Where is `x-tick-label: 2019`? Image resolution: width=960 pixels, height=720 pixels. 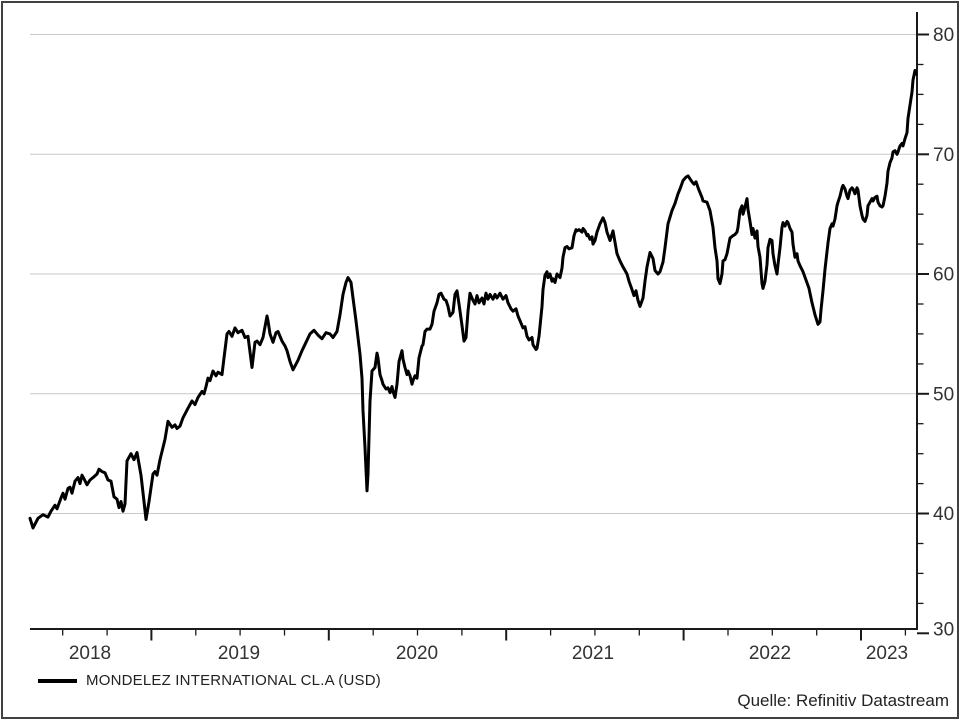
x-tick-label: 2019 is located at coordinates (239, 653).